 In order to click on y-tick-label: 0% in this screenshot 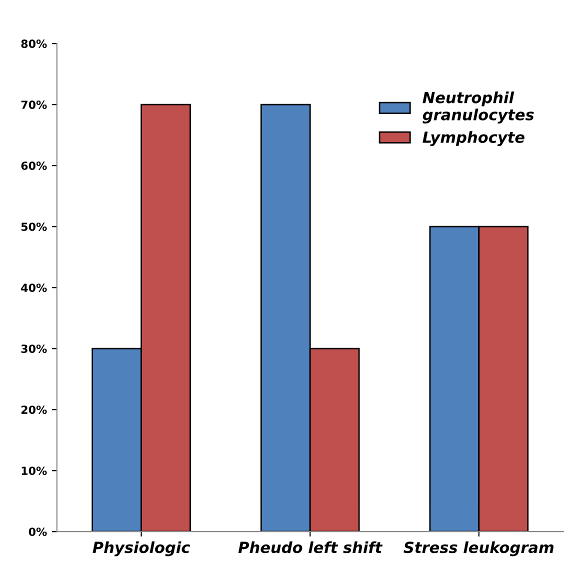, I will do `click(37, 532)`.